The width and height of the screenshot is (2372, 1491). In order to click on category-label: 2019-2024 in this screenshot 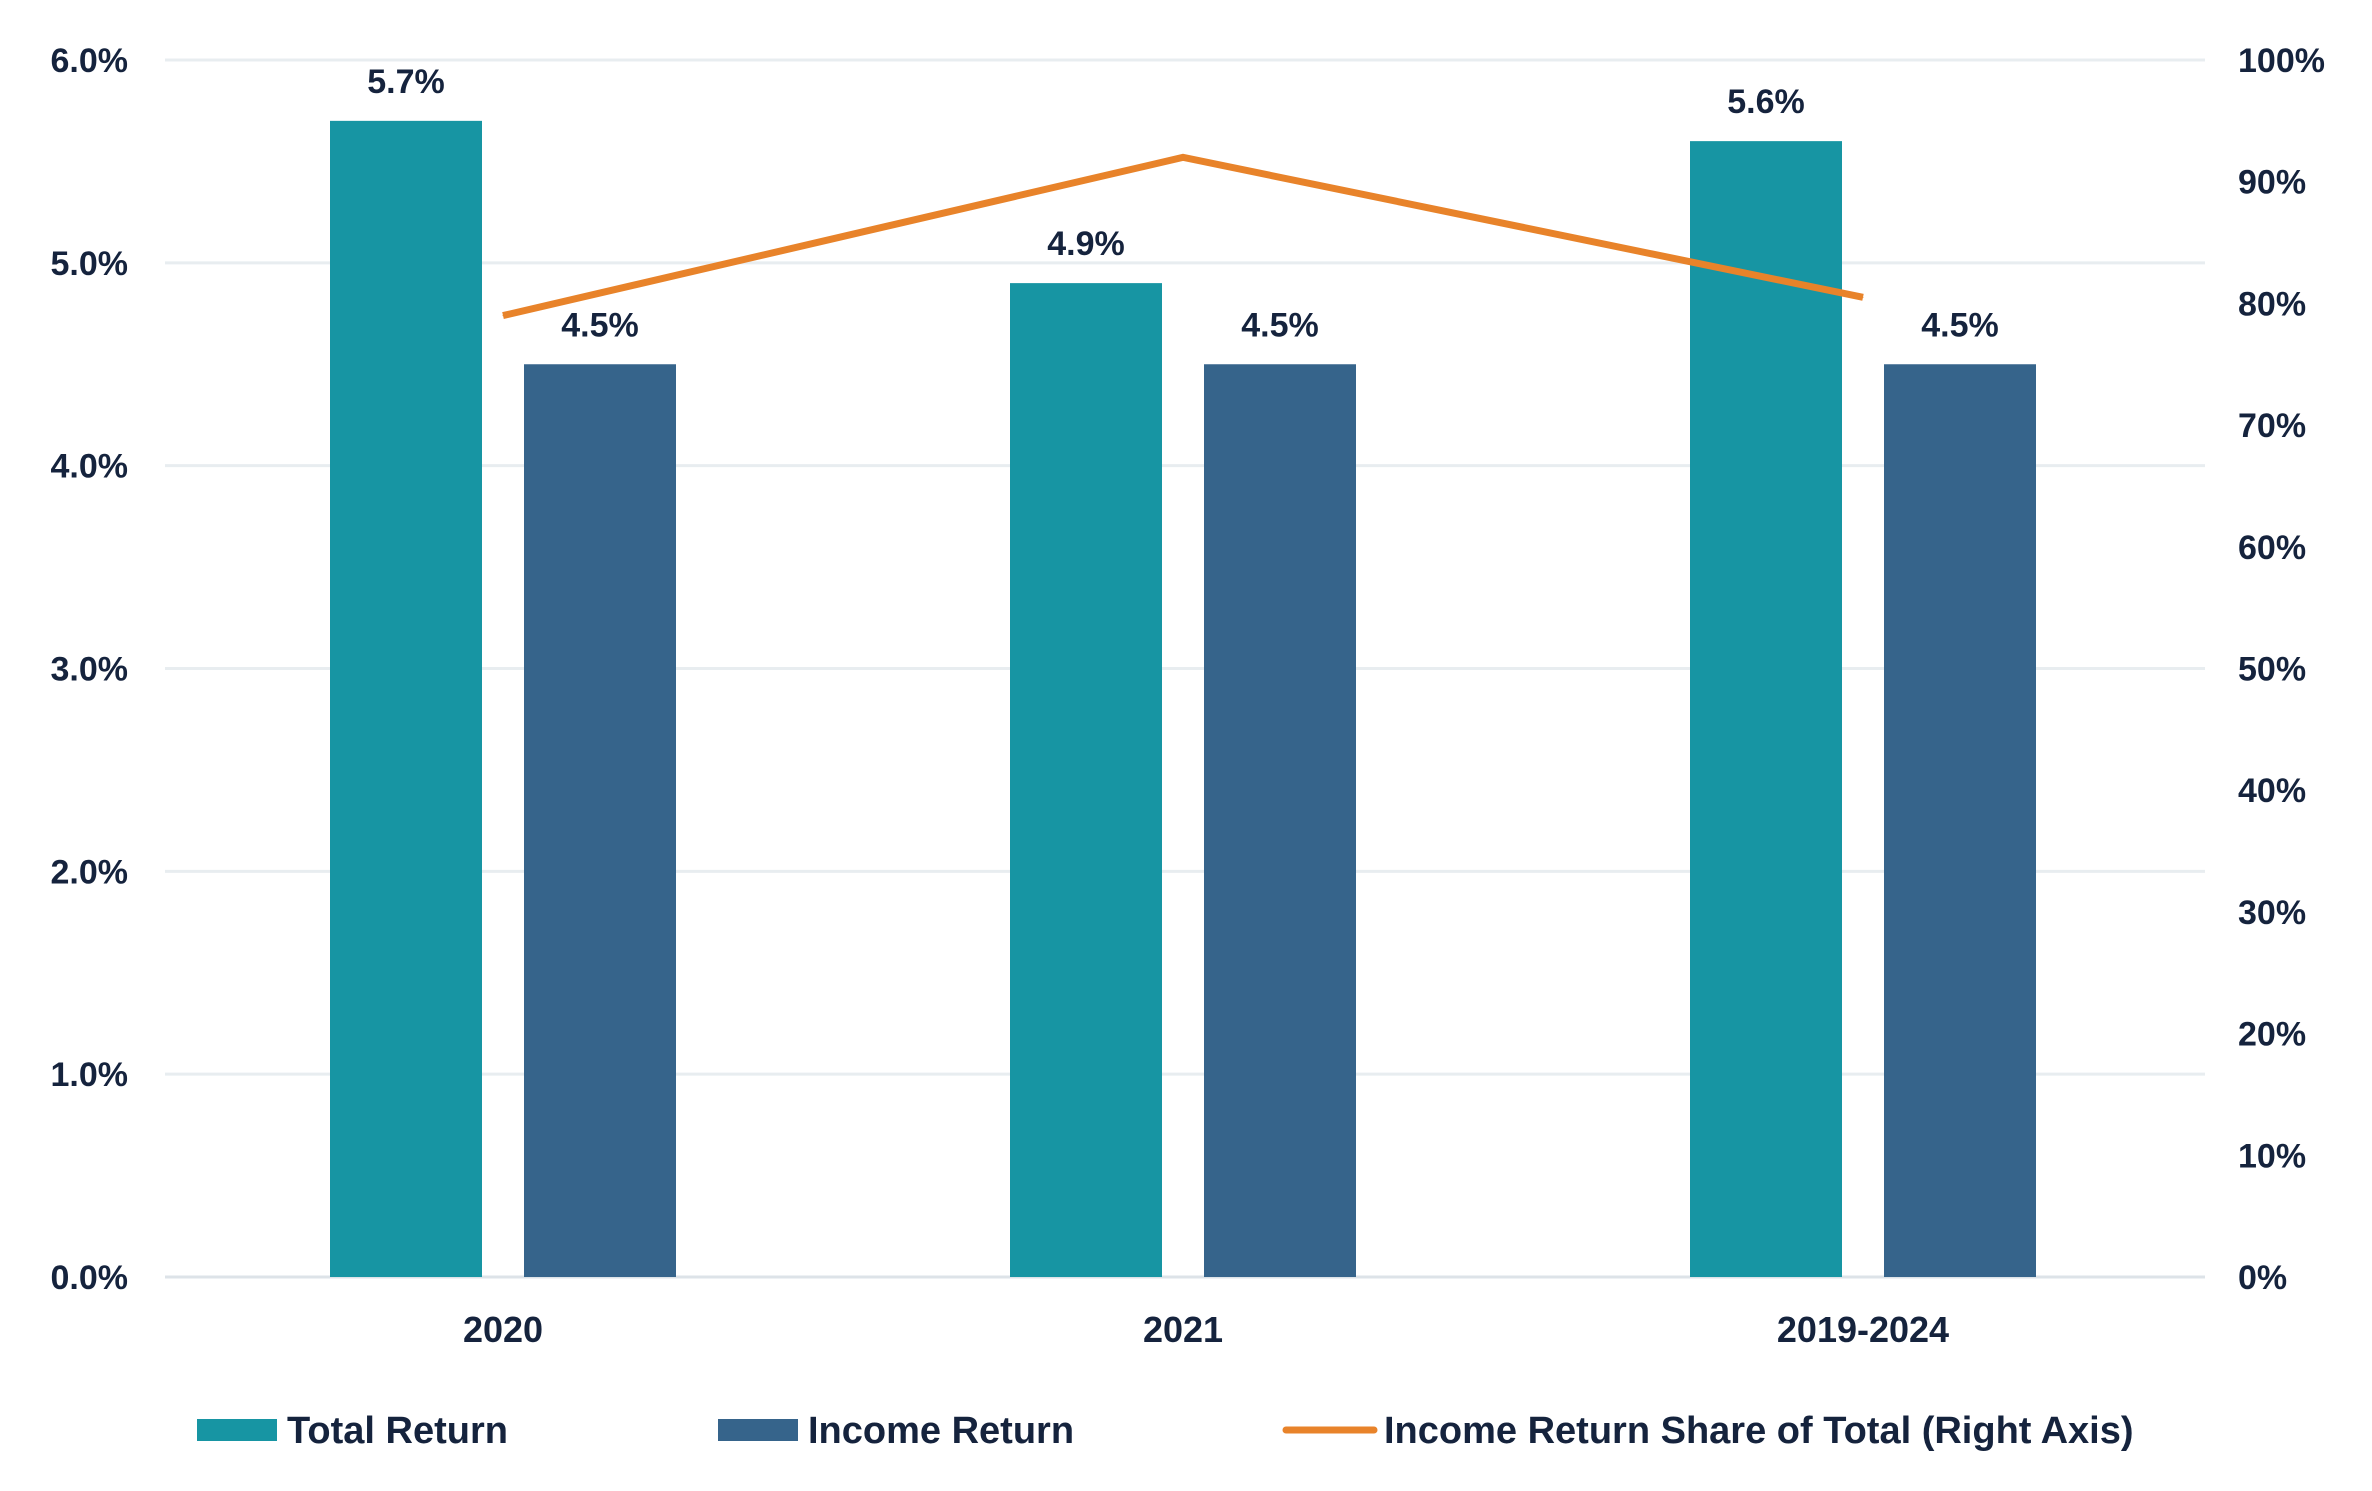, I will do `click(1863, 1329)`.